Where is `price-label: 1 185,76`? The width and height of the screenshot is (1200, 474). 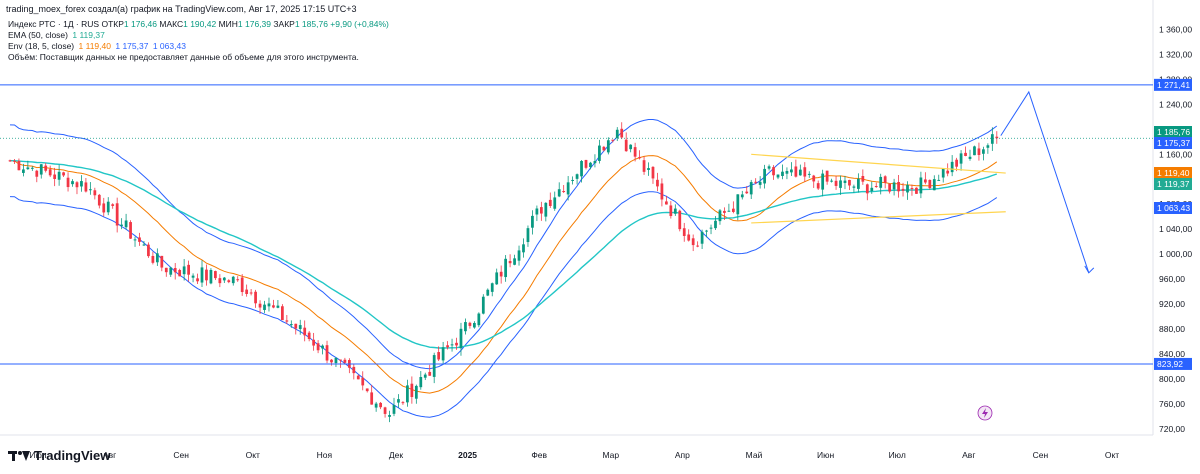
price-label: 1 185,76 is located at coordinates (1173, 132).